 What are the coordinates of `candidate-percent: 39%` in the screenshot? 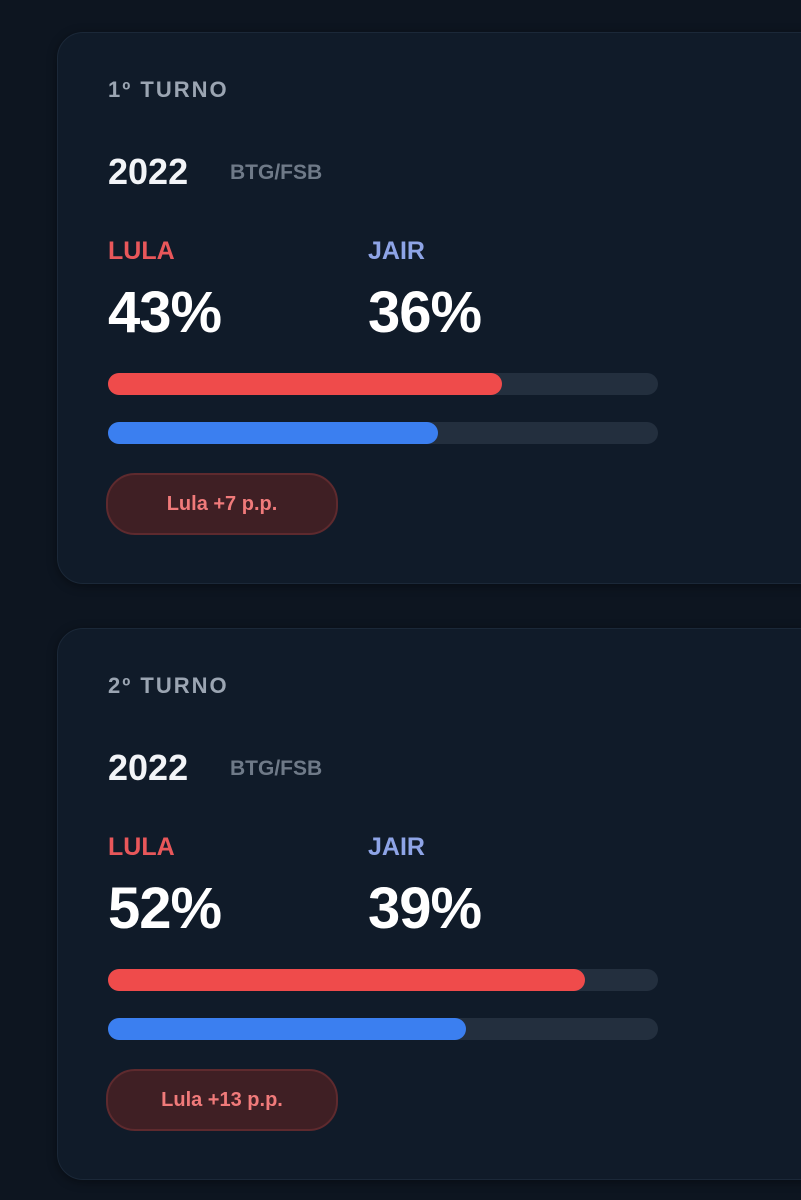 It's located at (425, 908).